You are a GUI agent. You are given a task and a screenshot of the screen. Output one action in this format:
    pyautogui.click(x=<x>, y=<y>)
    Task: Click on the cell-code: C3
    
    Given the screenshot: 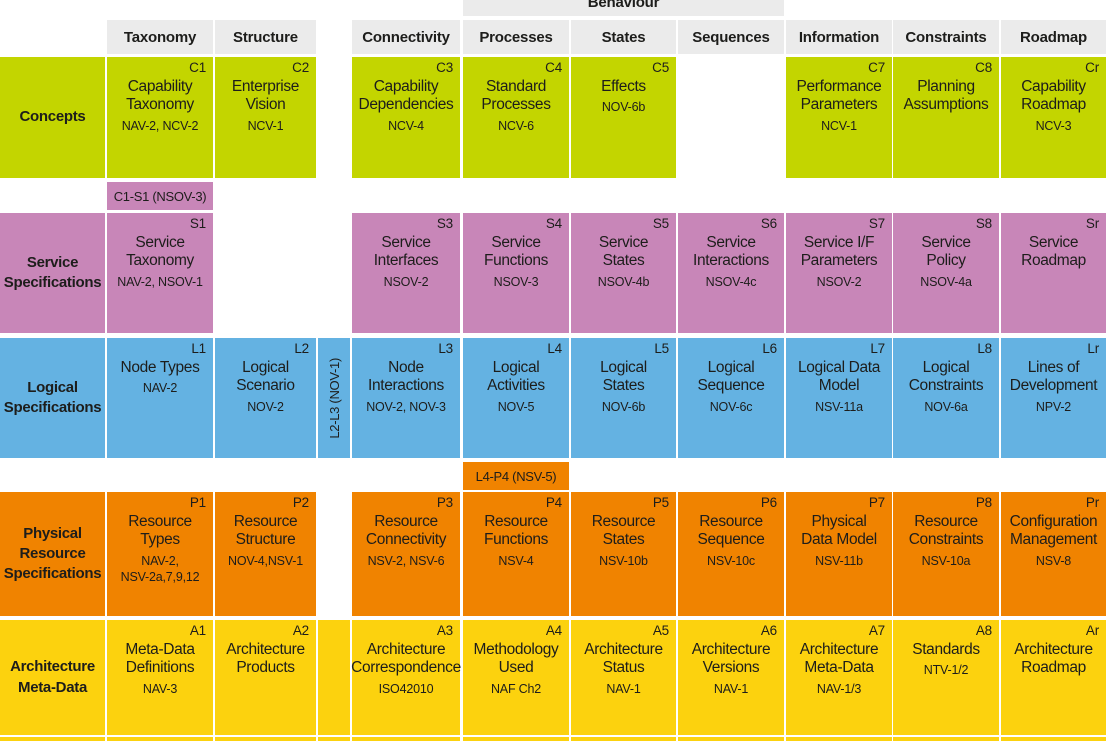 What is the action you would take?
    pyautogui.click(x=444, y=67)
    